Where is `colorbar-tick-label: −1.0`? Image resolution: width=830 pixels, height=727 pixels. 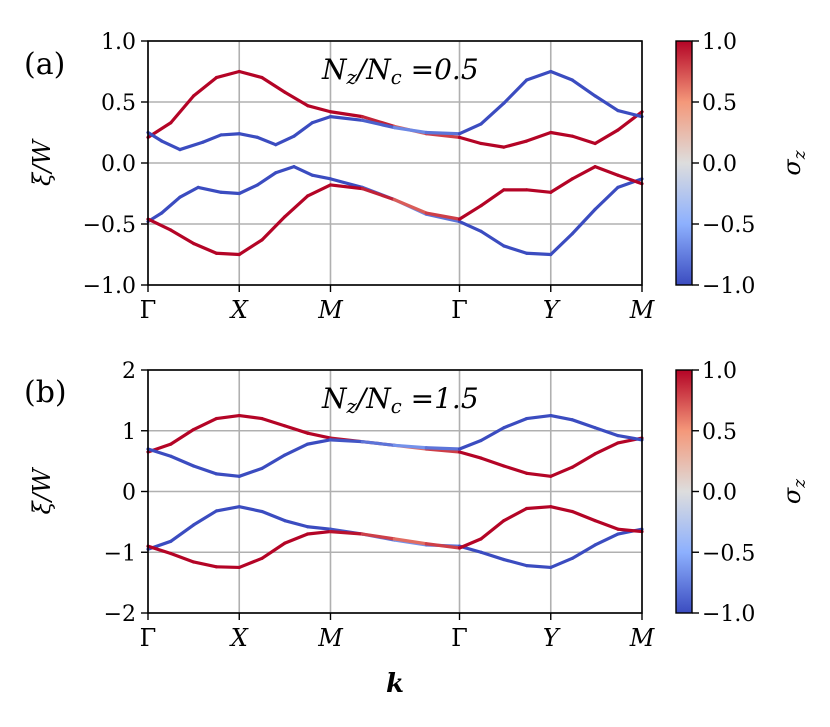
colorbar-tick-label: −1.0 is located at coordinates (728, 614).